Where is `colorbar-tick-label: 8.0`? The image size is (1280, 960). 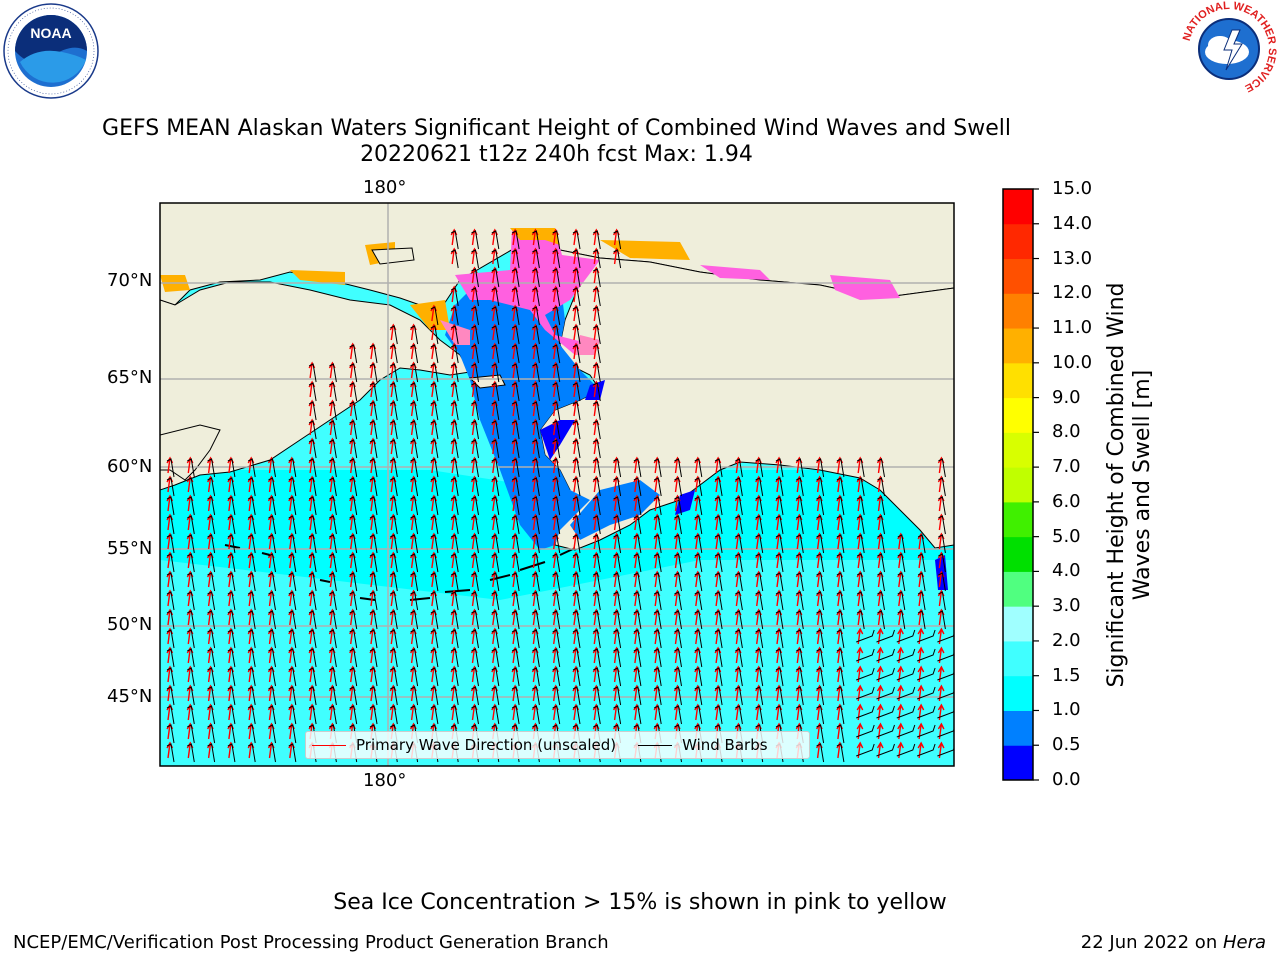
colorbar-tick-label: 8.0 is located at coordinates (1066, 432).